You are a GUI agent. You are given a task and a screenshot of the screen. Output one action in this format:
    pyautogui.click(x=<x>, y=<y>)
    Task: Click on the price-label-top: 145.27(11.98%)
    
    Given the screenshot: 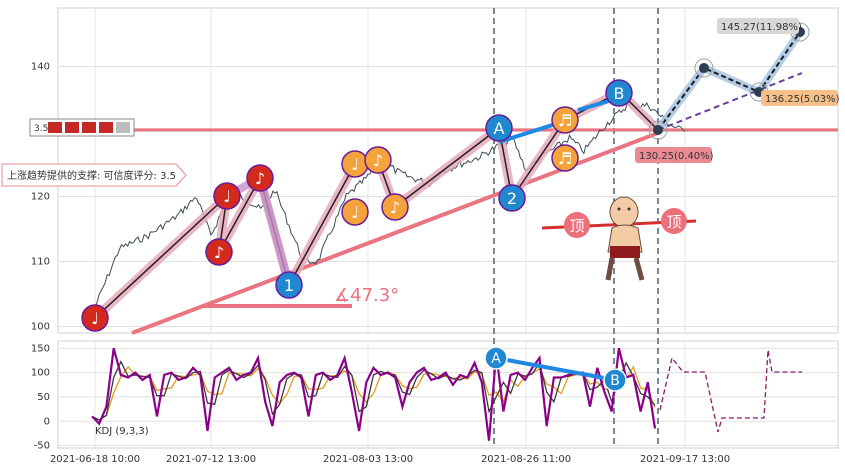 What is the action you would take?
    pyautogui.click(x=759, y=26)
    